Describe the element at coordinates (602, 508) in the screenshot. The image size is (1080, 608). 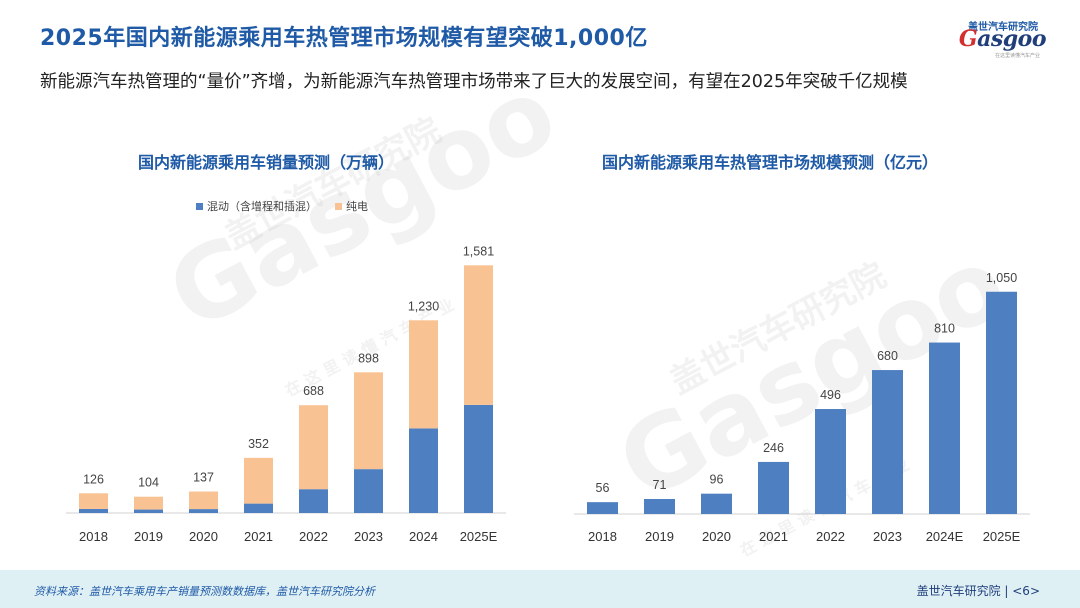
I see `chart2-bar-2018` at that location.